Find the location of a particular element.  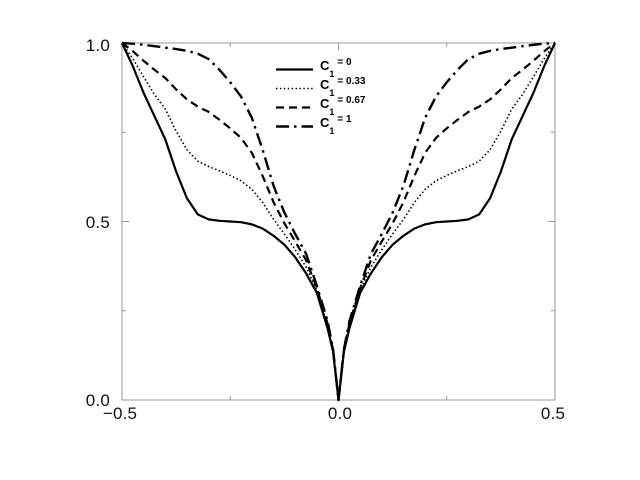

legend-item-c1-0: C1= 0 is located at coordinates (321, 68).